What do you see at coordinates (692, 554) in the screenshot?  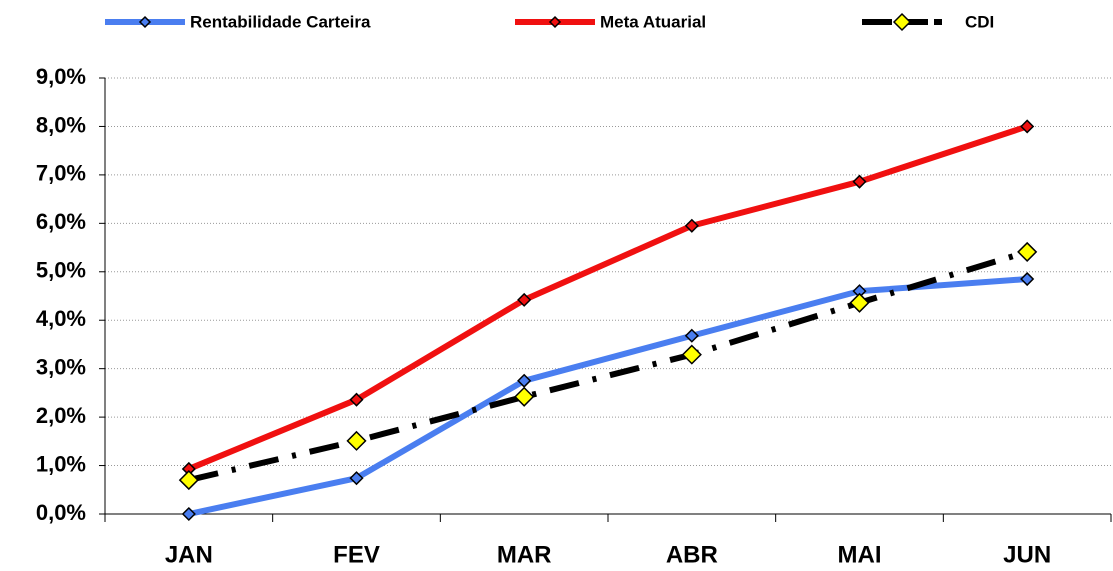 I see `x-tick-label: ABR` at bounding box center [692, 554].